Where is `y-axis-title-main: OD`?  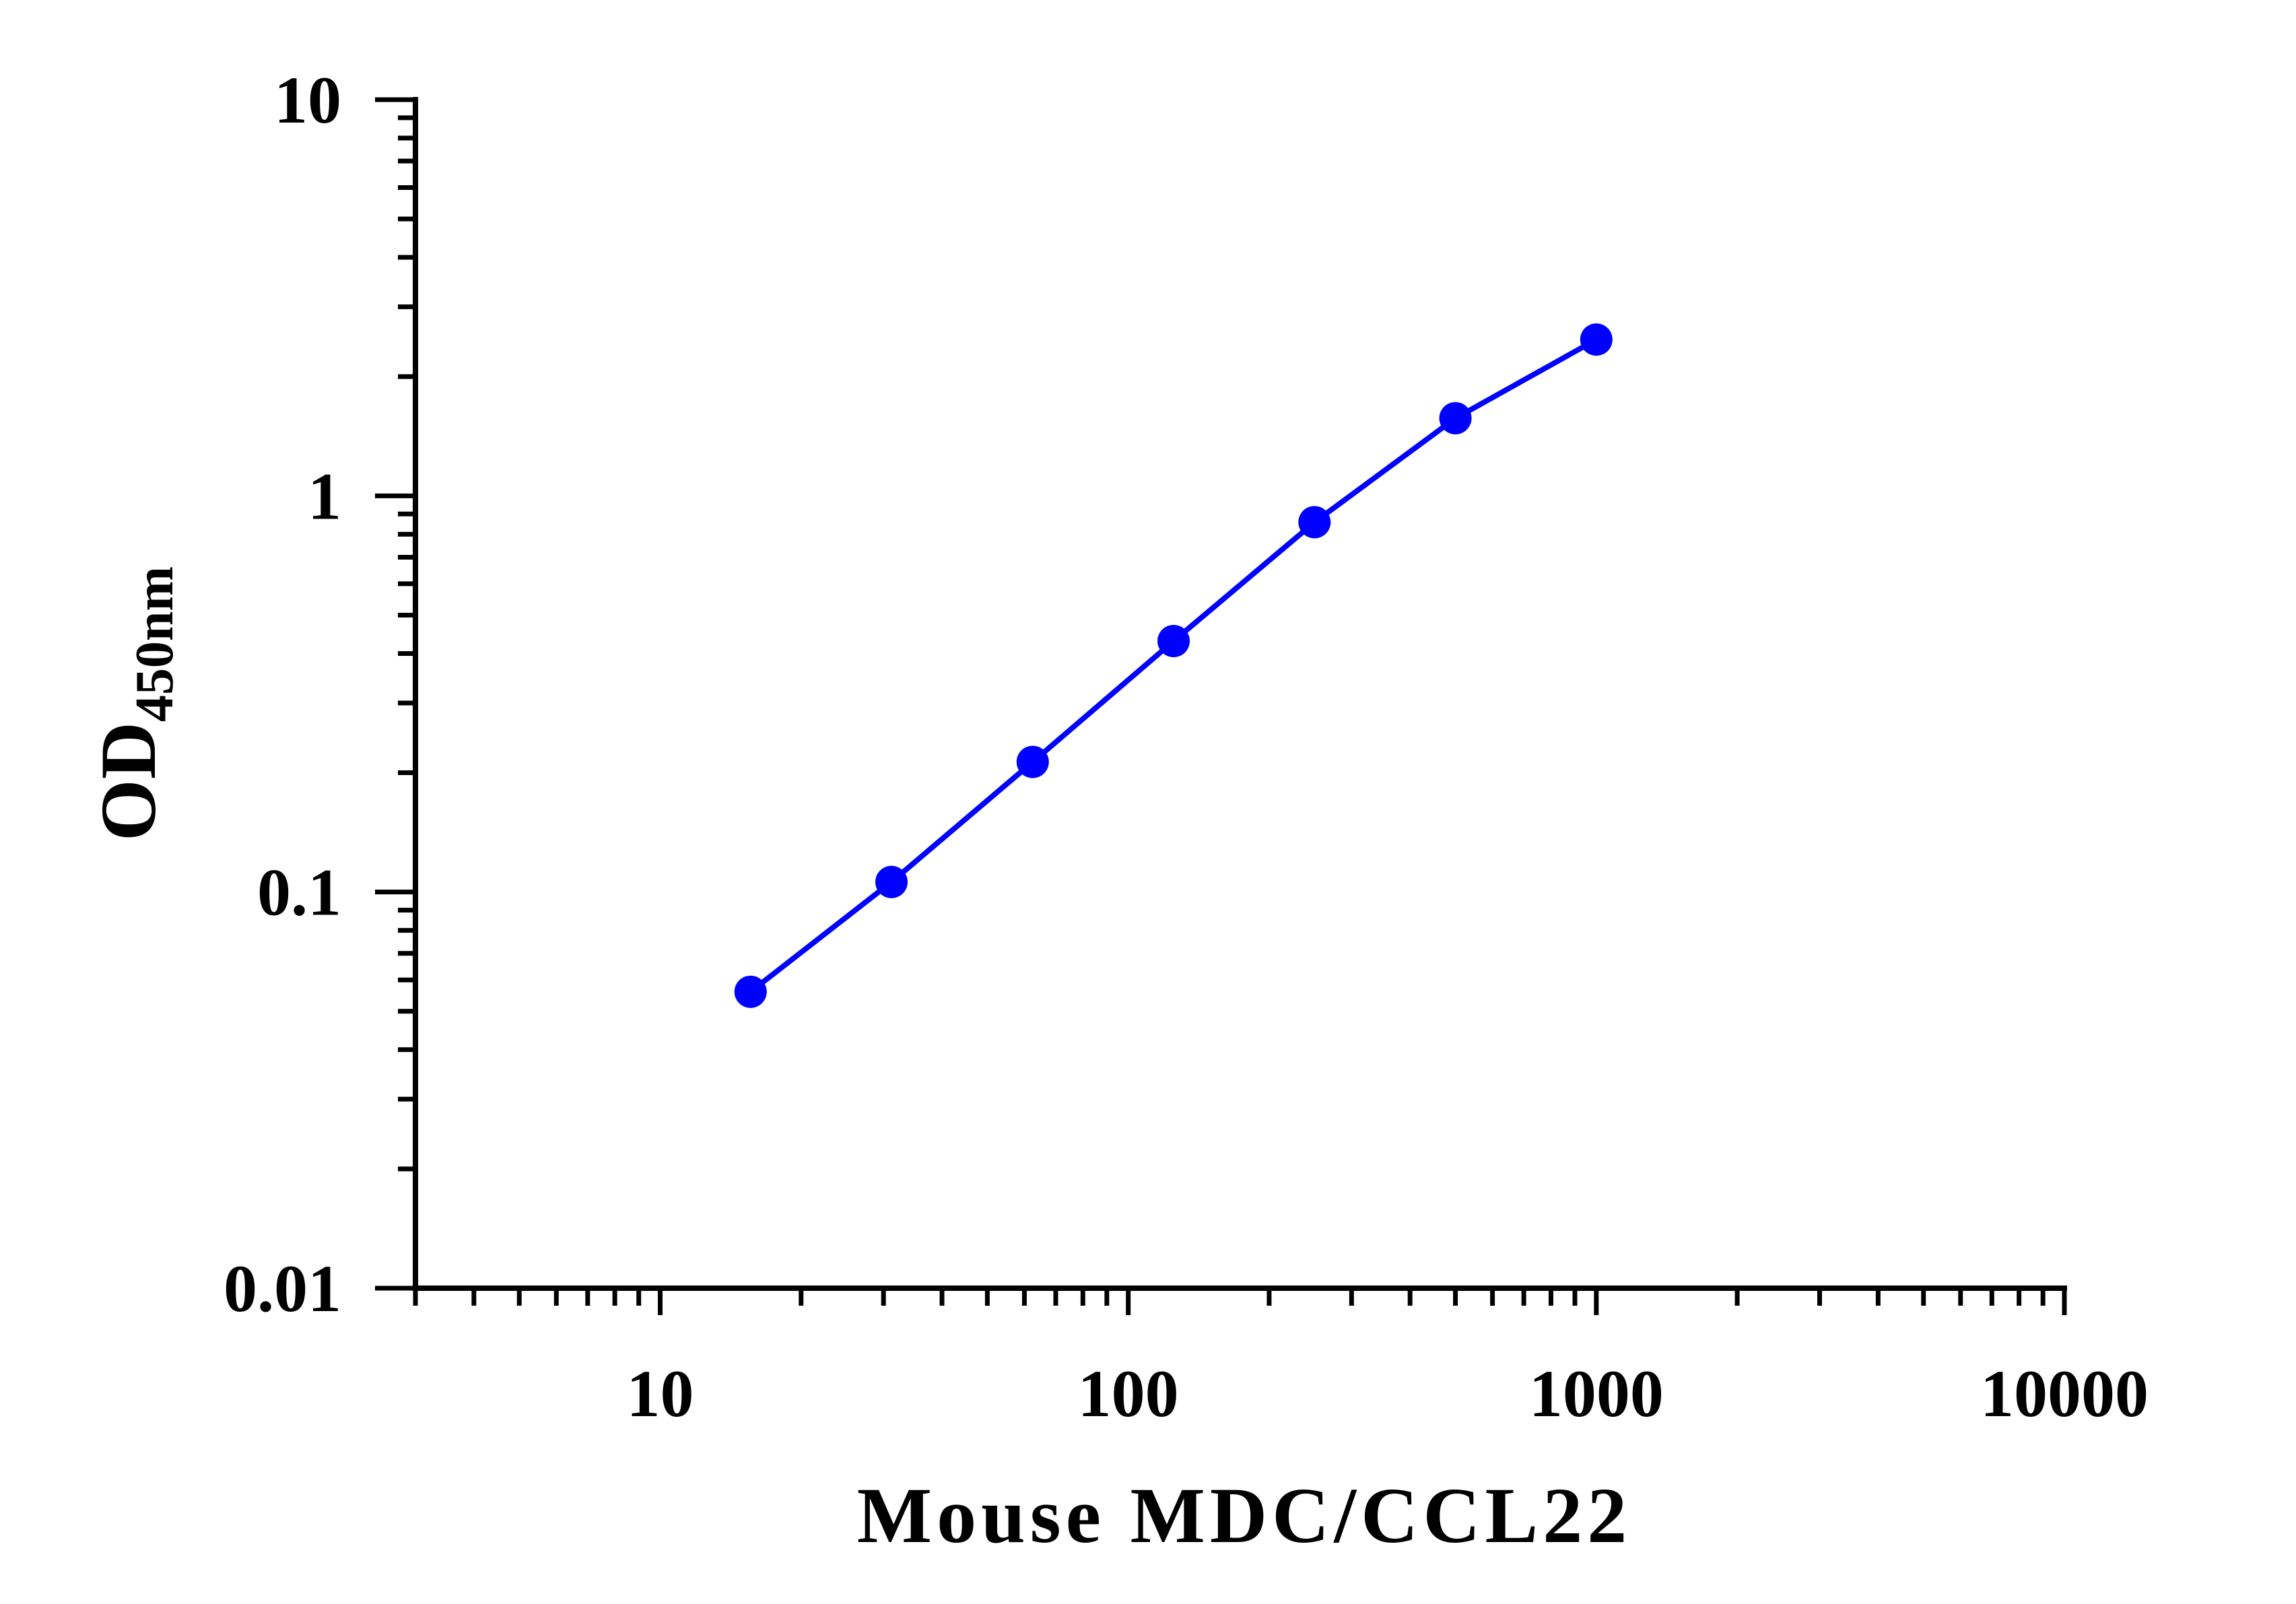
y-axis-title-main: OD is located at coordinates (128, 781).